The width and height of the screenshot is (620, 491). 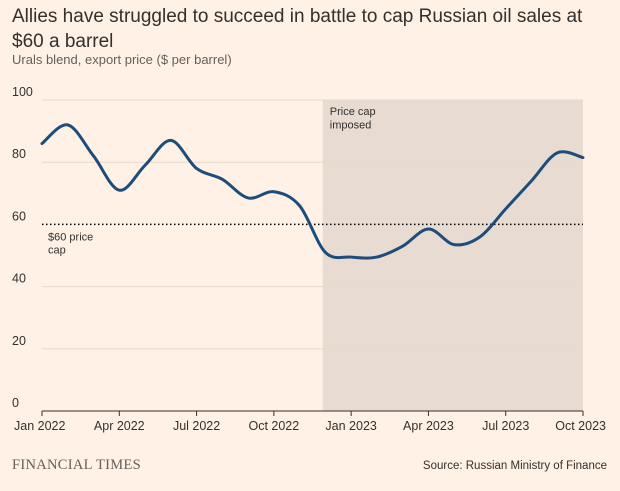 What do you see at coordinates (353, 119) in the screenshot?
I see `price-cap-imposed-label: Price cap imposed` at bounding box center [353, 119].